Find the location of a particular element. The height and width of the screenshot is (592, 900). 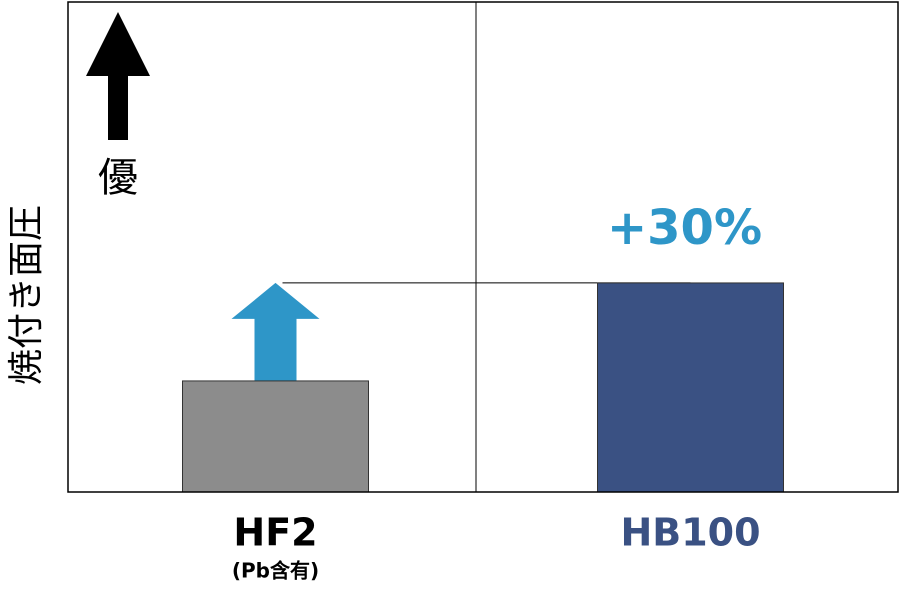

x-tick-label: HF2 is located at coordinates (275, 533).